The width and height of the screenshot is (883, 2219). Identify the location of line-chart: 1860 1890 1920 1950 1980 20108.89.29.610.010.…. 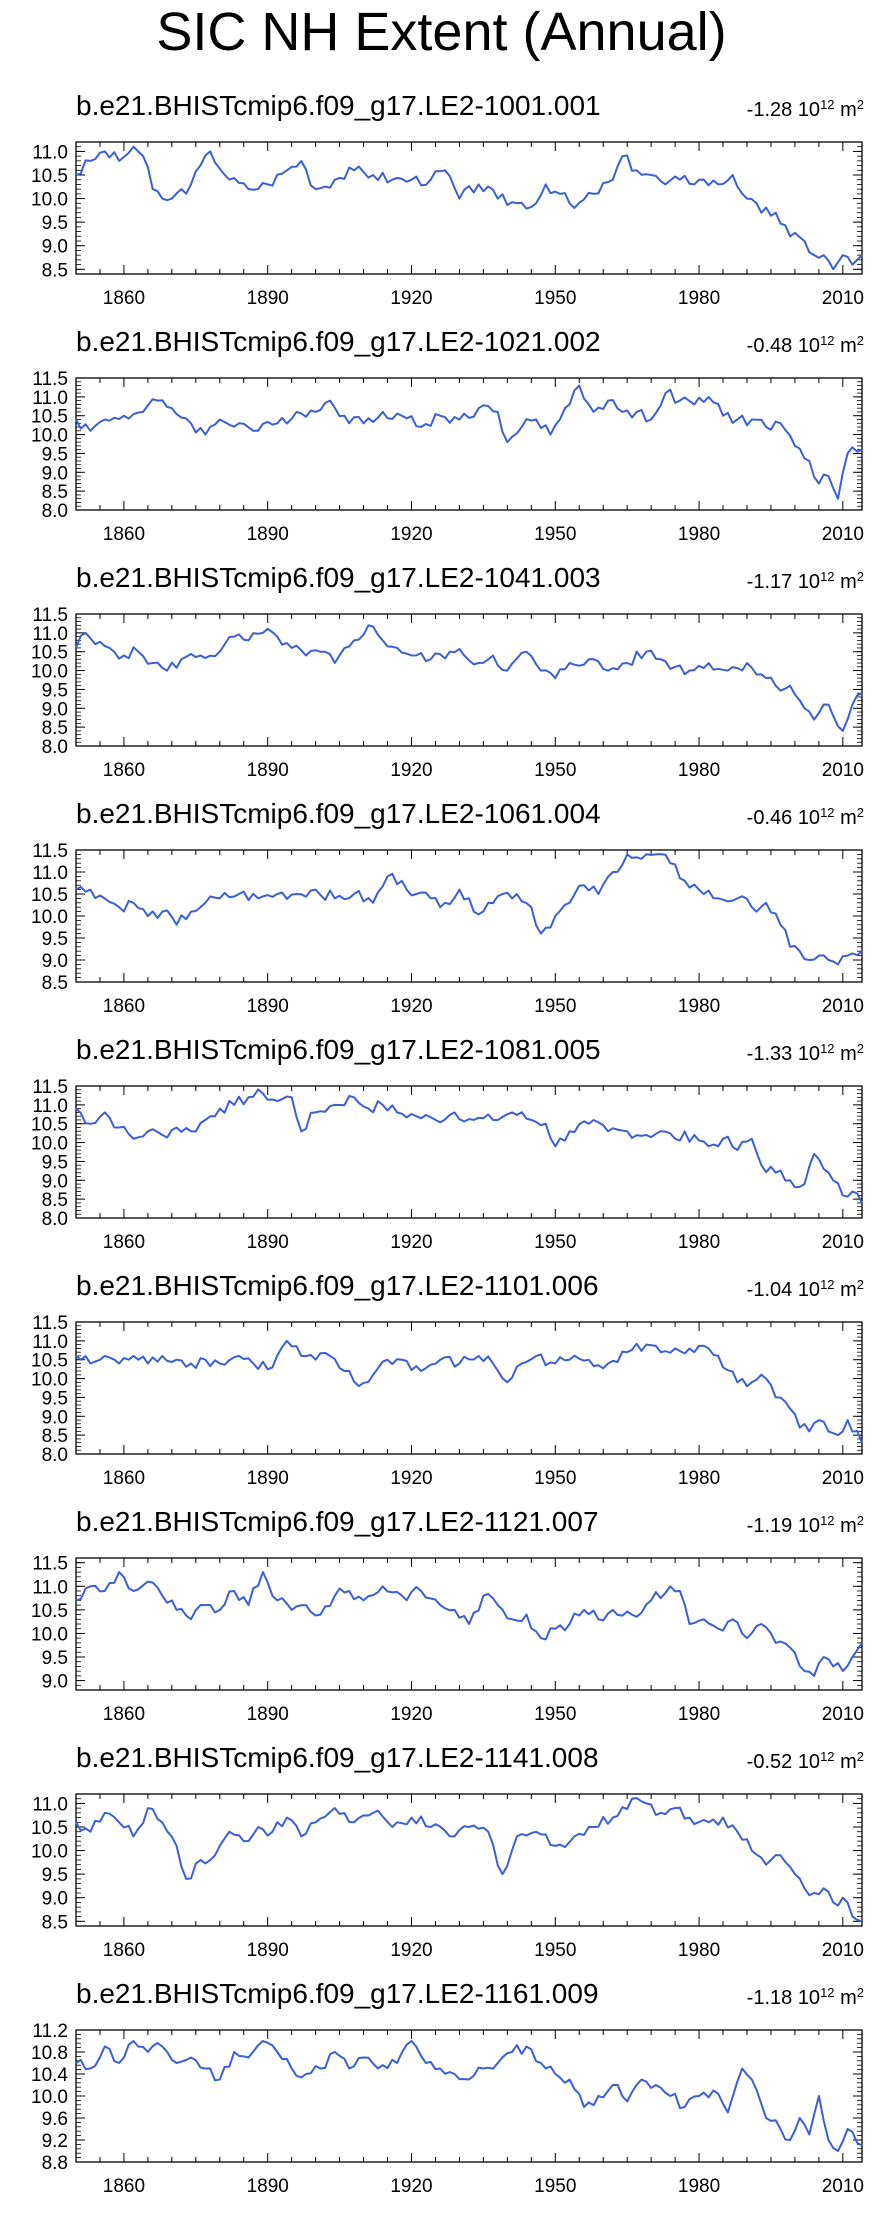
(447, 2109).